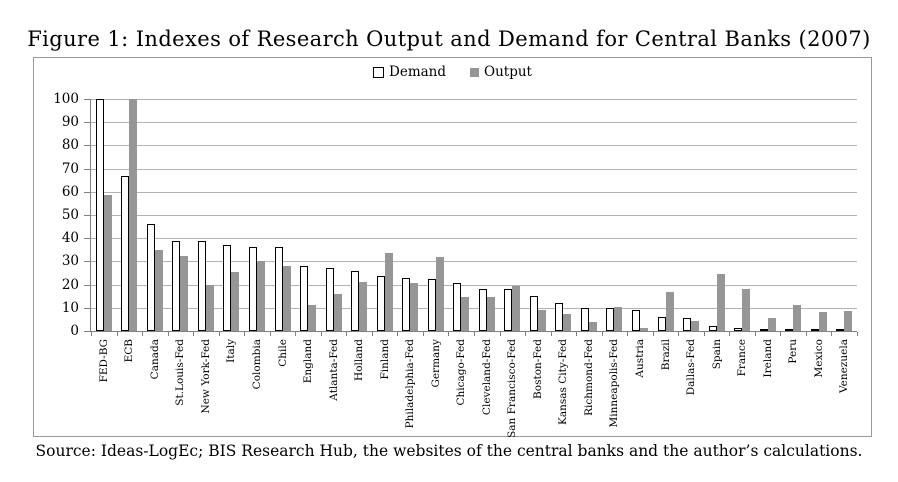 This screenshot has width=898, height=482. Describe the element at coordinates (818, 358) in the screenshot. I see `x-axis-label: Mexico` at that location.